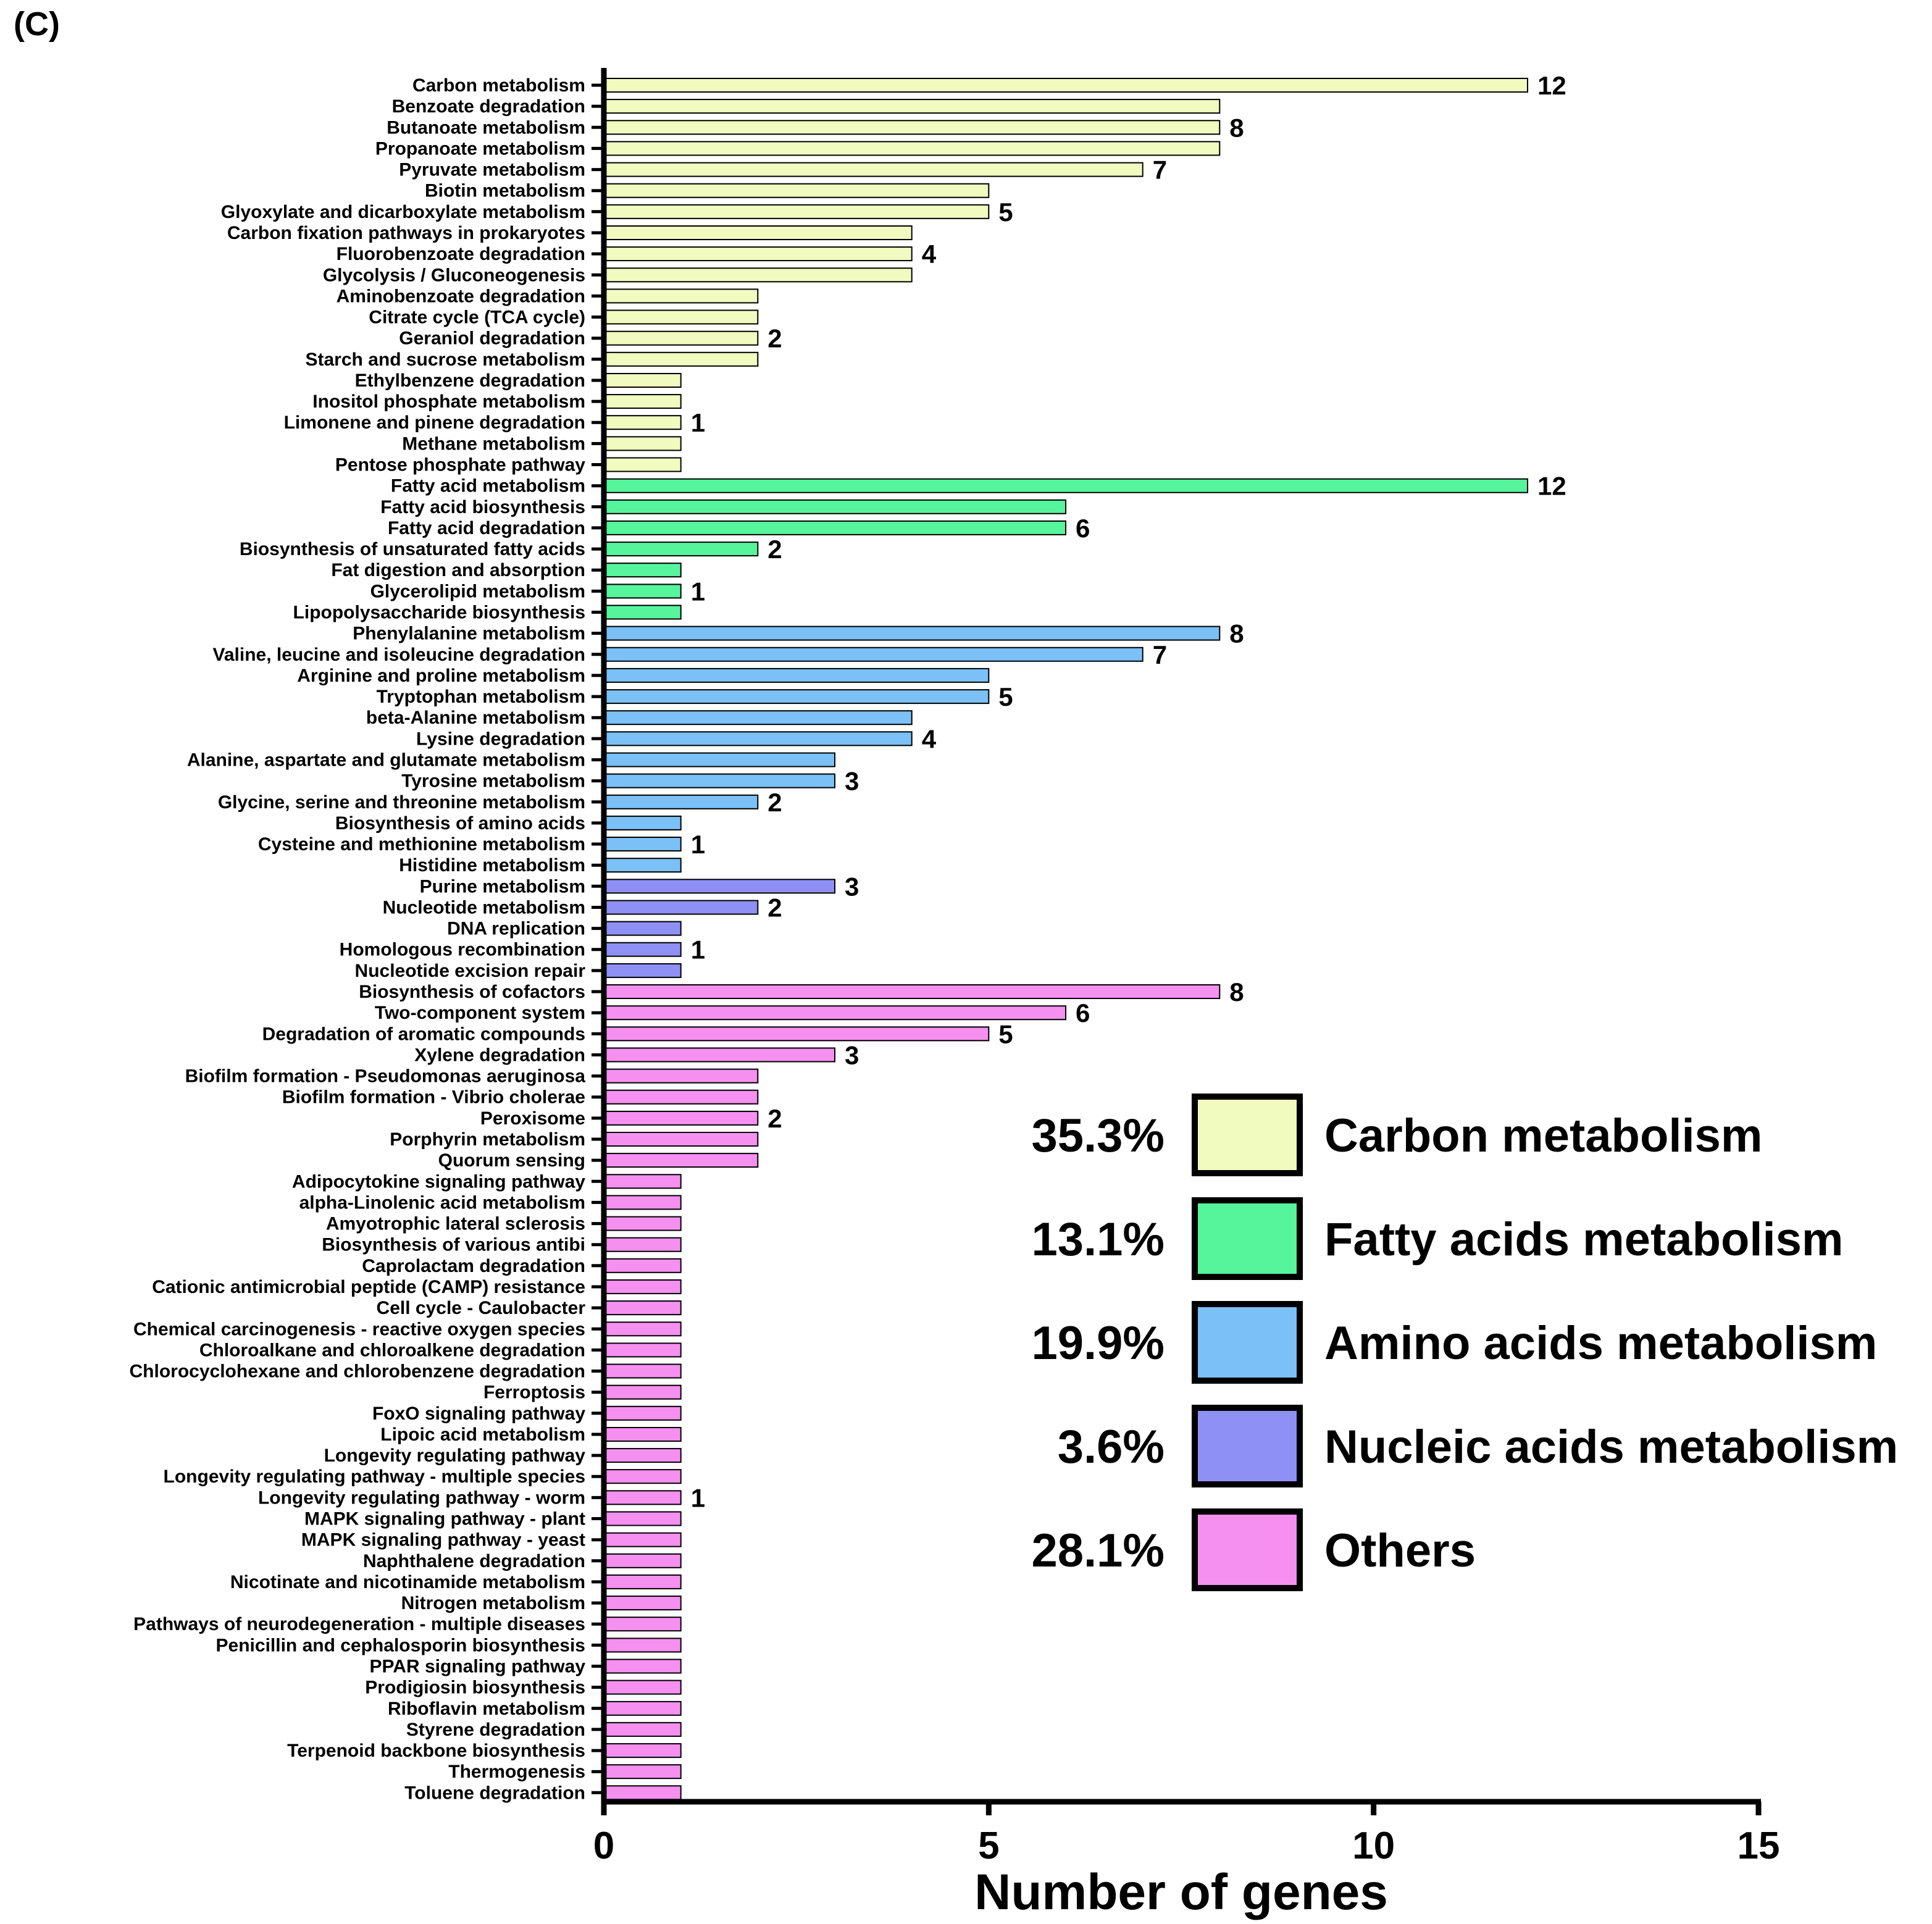 The image size is (1932, 1924). What do you see at coordinates (500, 739) in the screenshot?
I see `category-label: Lysine degradation` at bounding box center [500, 739].